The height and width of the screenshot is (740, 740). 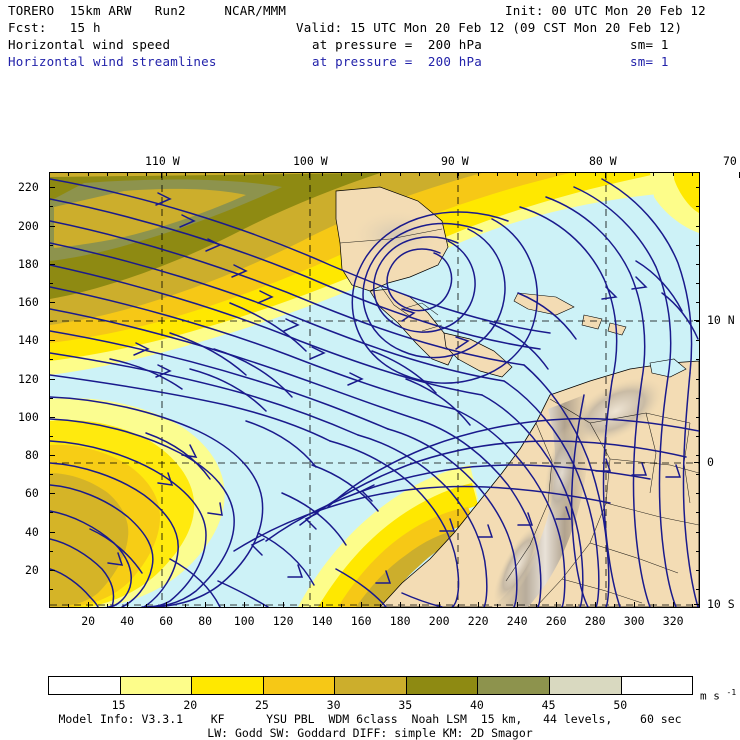 I want to click on left-label-60: 60, so click(x=32, y=493).